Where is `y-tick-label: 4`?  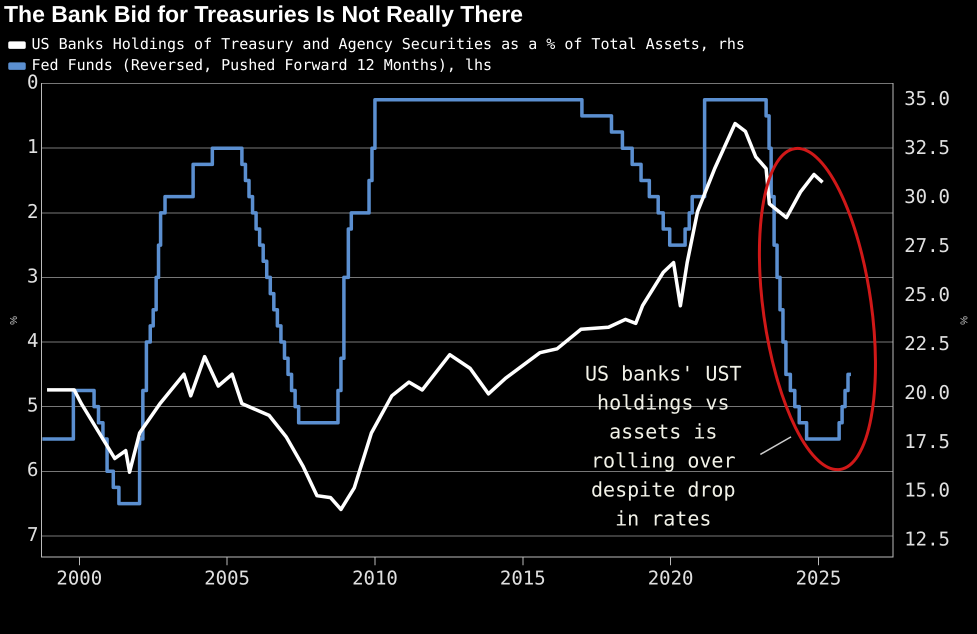 y-tick-label: 4 is located at coordinates (32, 341).